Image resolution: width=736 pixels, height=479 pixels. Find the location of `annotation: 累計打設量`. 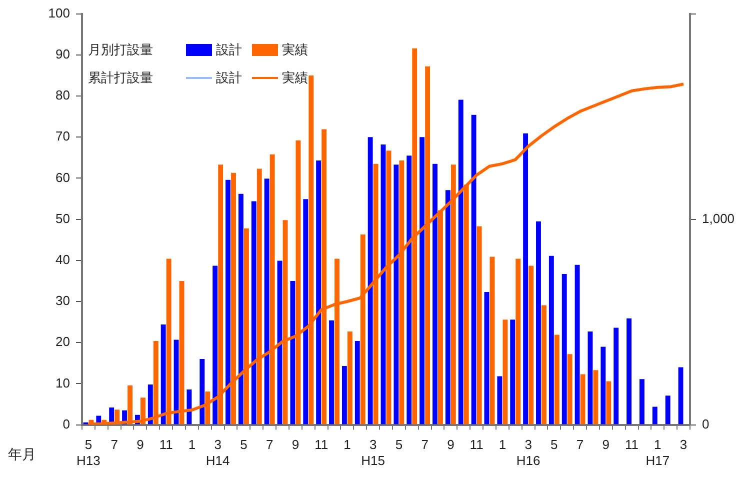

annotation: 累計打設量 is located at coordinates (121, 78).